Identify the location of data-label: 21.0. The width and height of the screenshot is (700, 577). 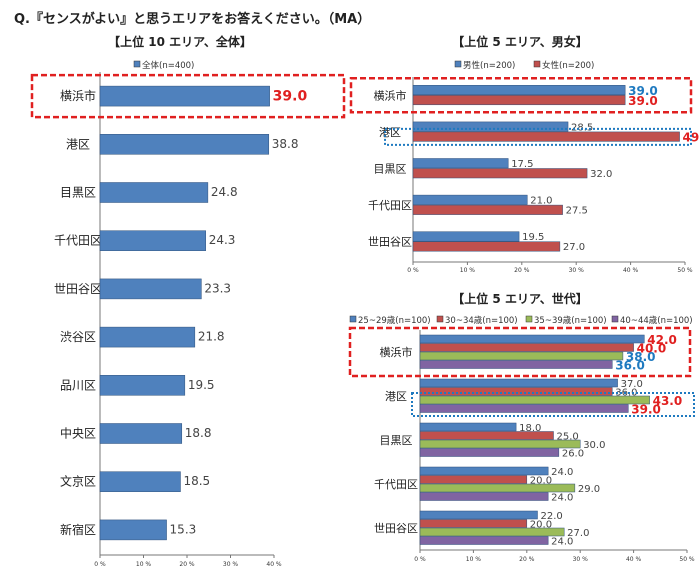
(541, 201).